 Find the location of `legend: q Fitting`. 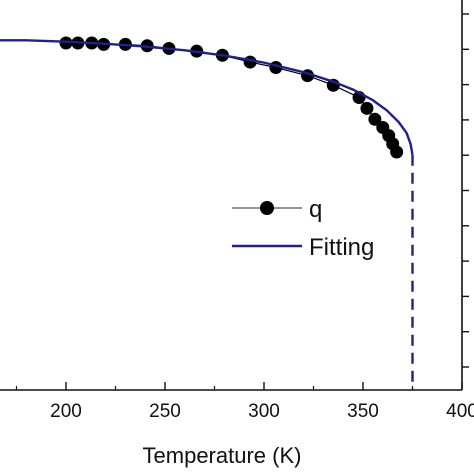

legend: q Fitting is located at coordinates (303, 228).